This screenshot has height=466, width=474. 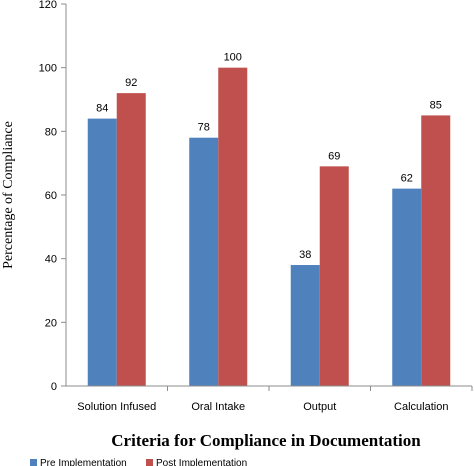 I want to click on y-tick-label: 100, so click(x=48, y=69).